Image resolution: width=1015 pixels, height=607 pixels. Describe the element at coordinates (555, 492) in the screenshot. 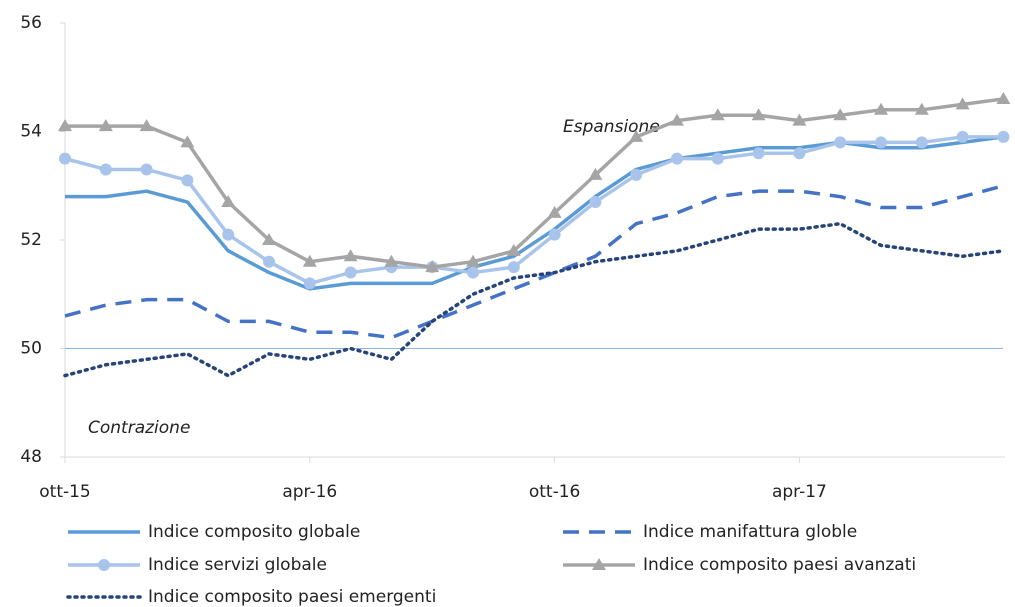

I see `x-tick-label: ott-16` at that location.